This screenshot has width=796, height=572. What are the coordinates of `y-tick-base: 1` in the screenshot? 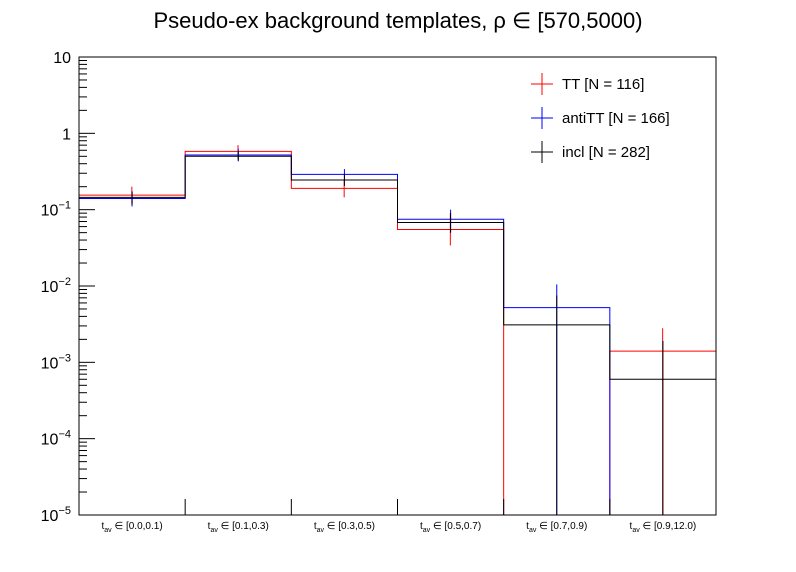 It's located at (66, 134).